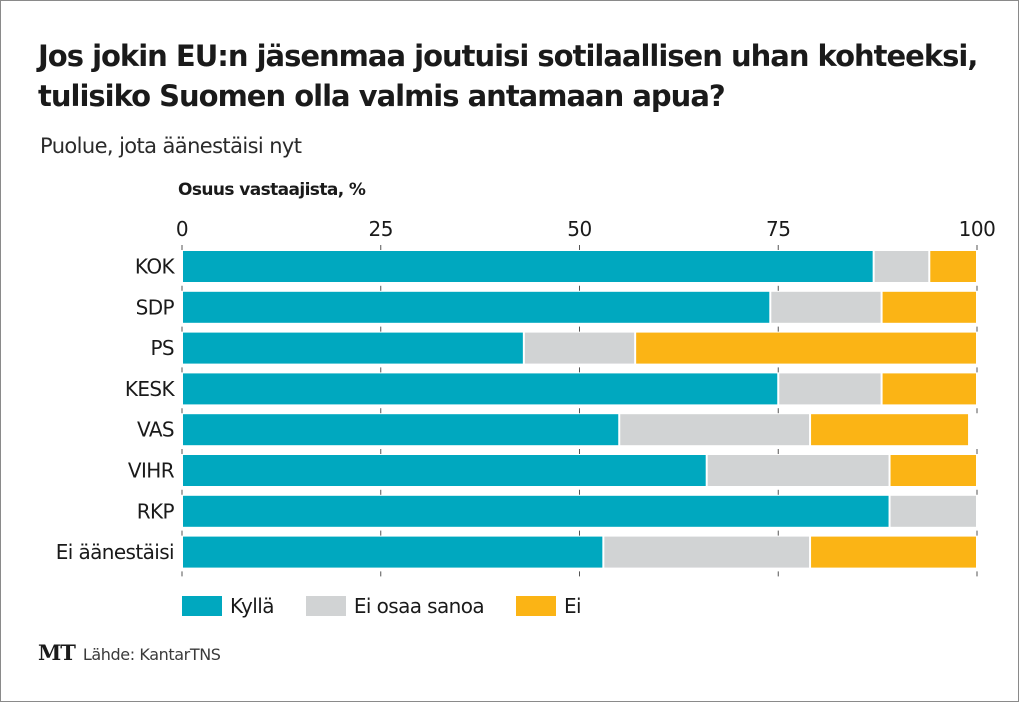 The image size is (1019, 702). I want to click on bar-kok-ei-osaa-sanoa, so click(901, 266).